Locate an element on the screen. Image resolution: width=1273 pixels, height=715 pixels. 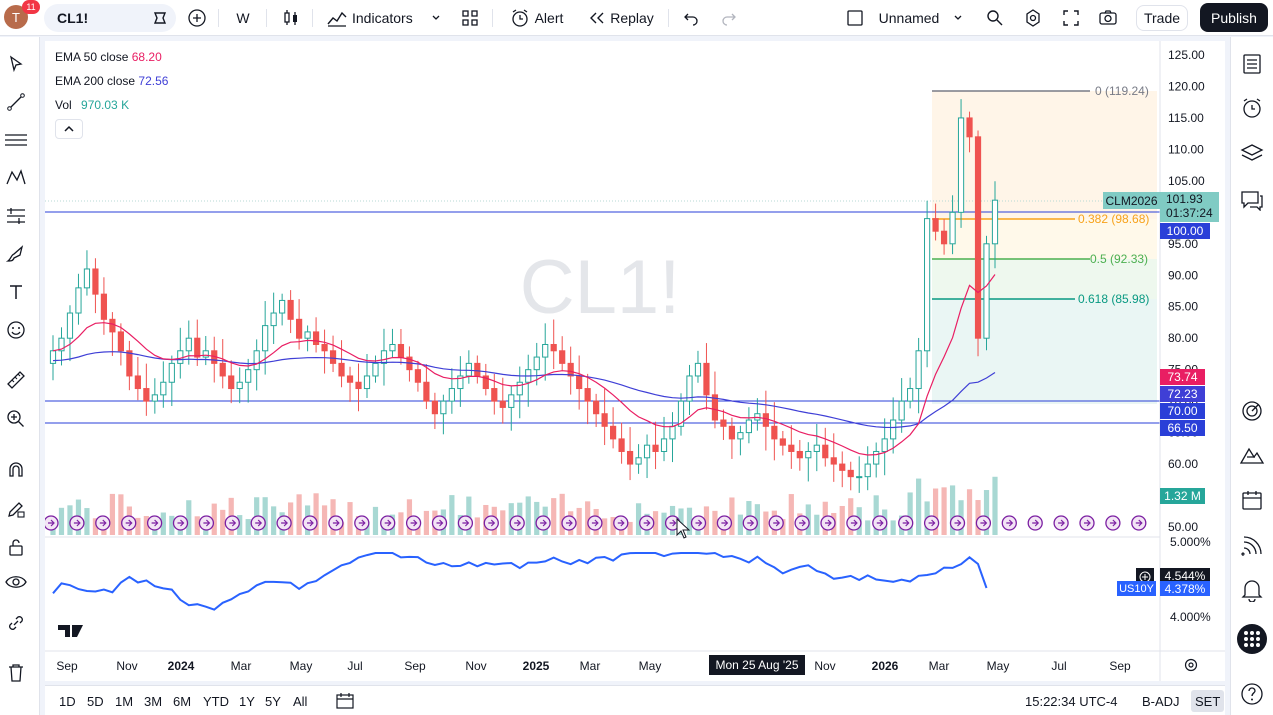
help-button is located at coordinates (1252, 694).